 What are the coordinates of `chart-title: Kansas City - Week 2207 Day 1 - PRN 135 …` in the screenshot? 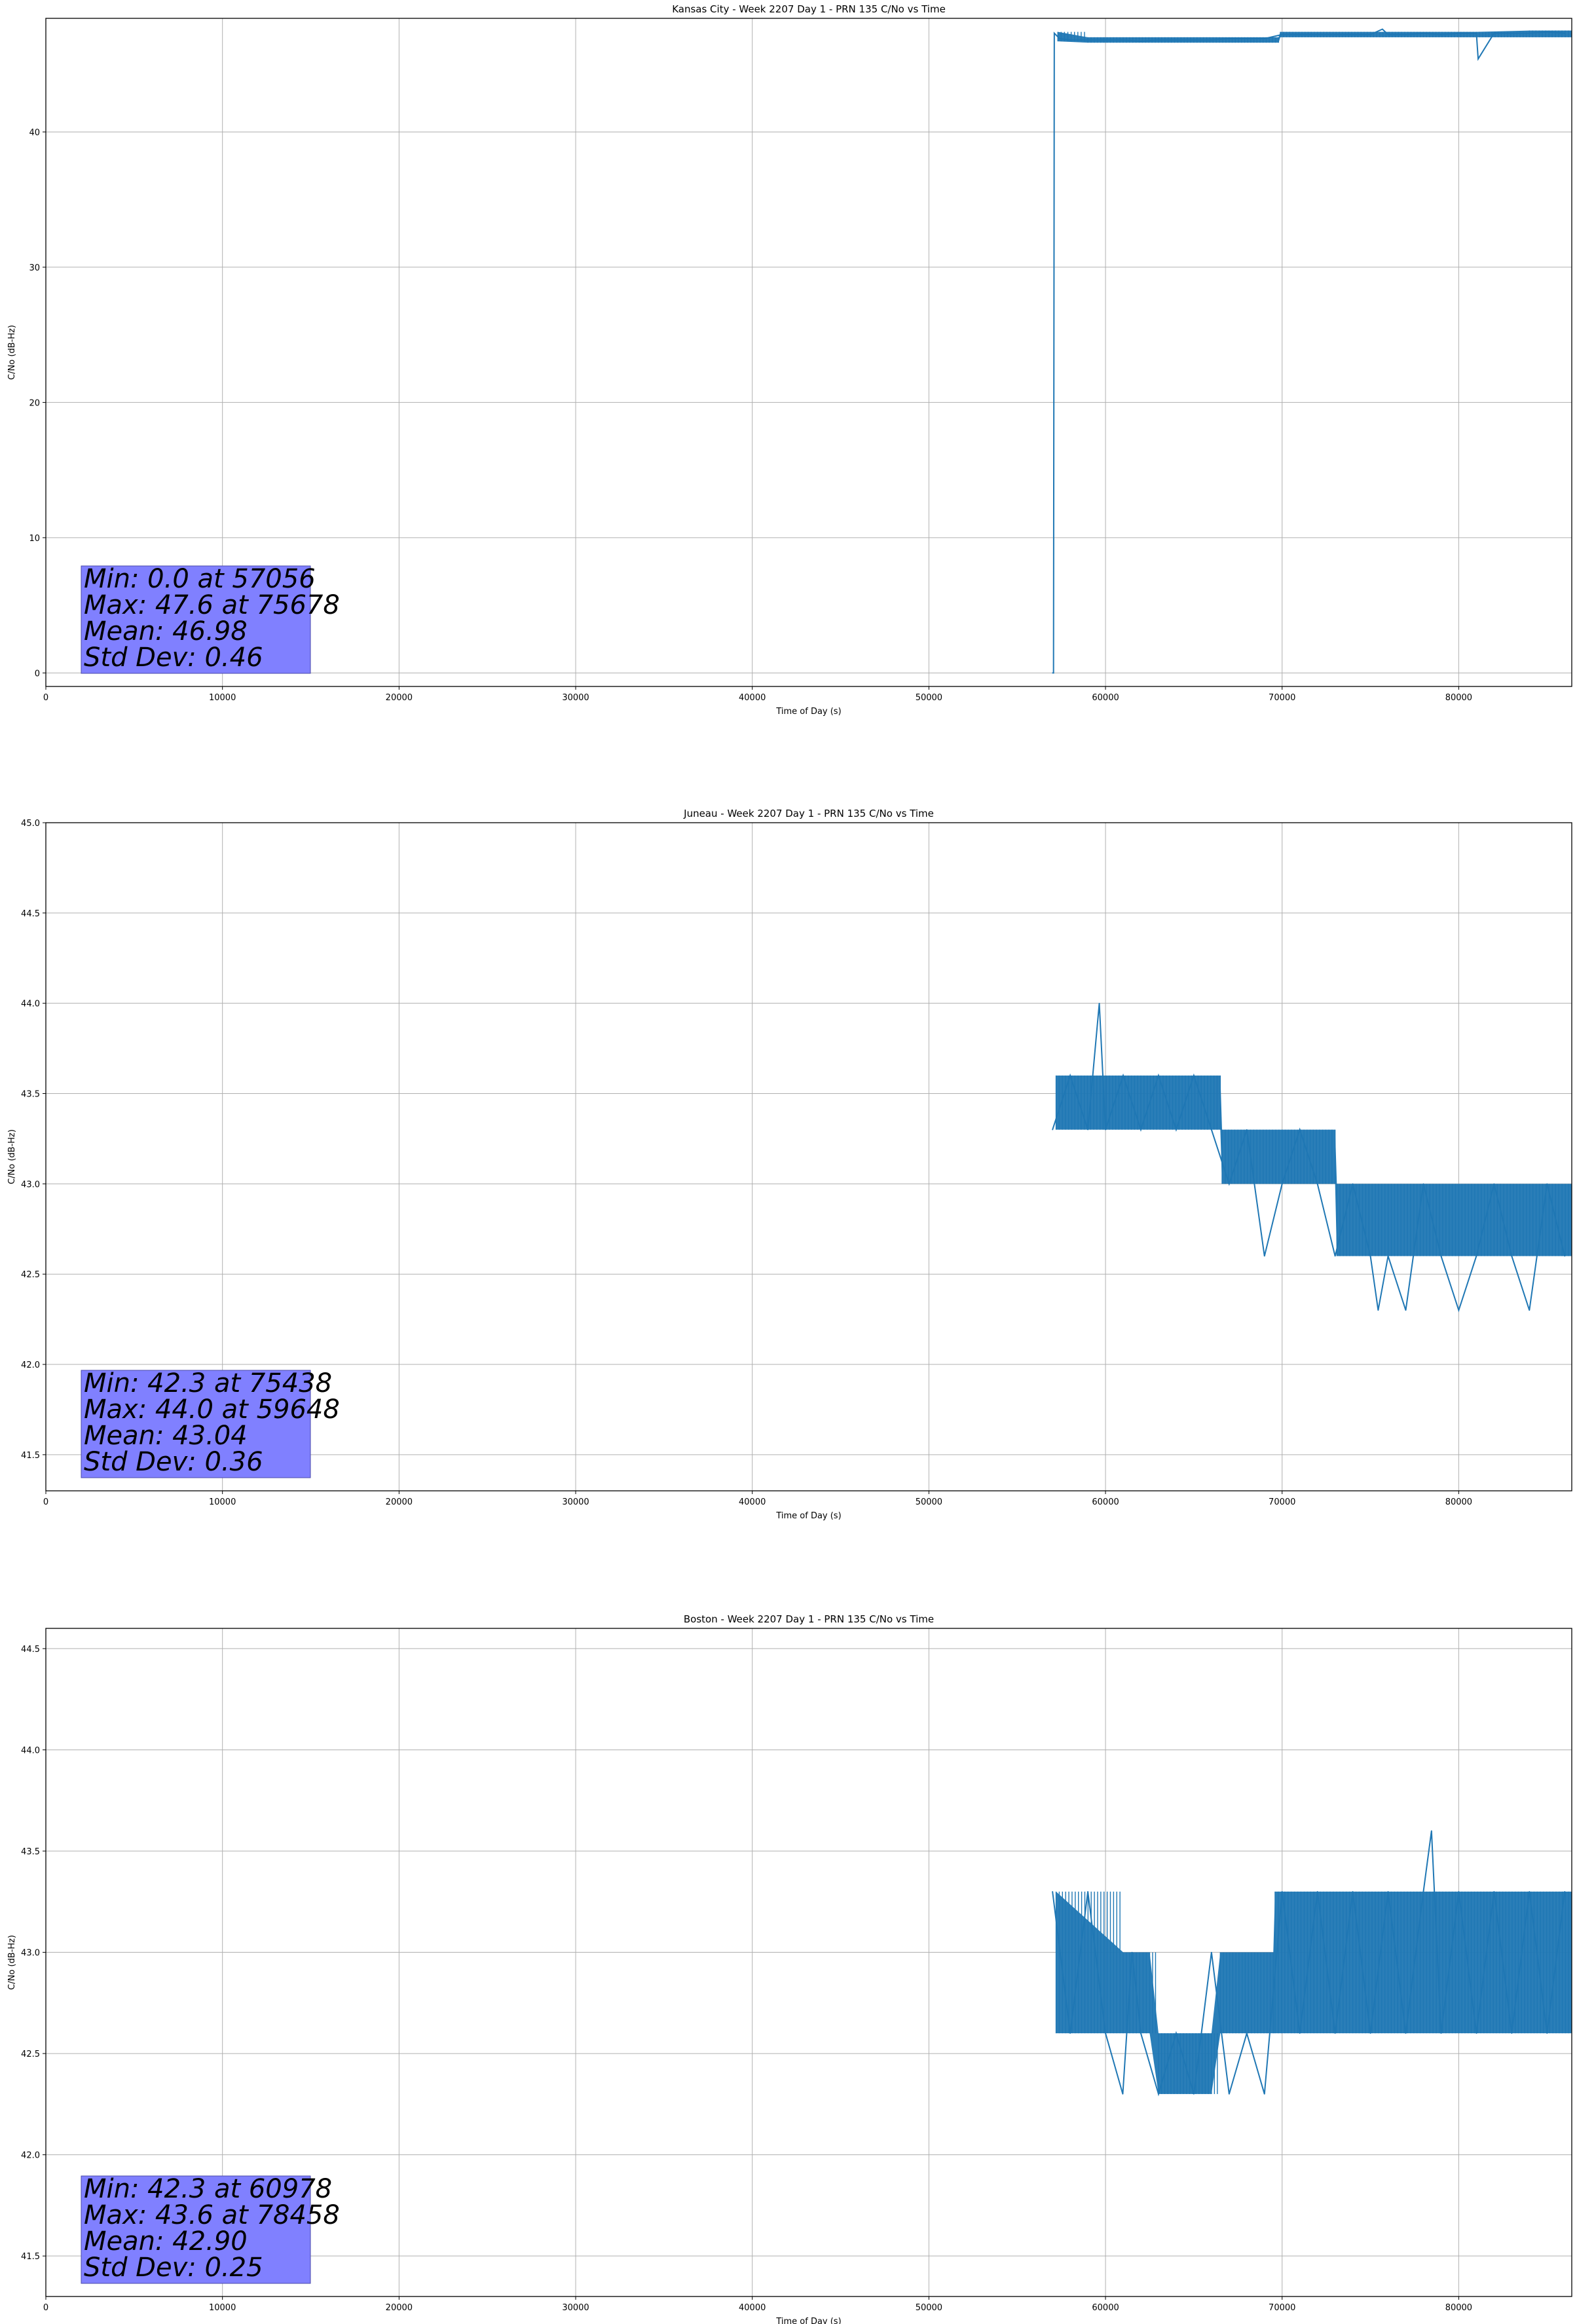 It's located at (809, 9).